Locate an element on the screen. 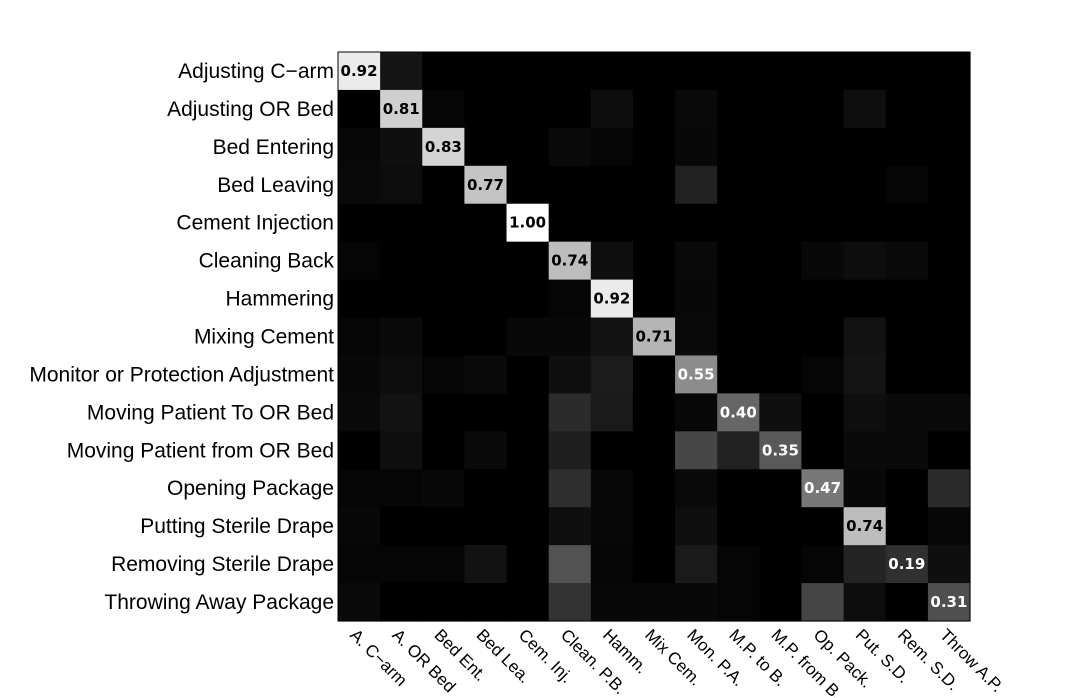  row-label: Hammering is located at coordinates (279, 299).